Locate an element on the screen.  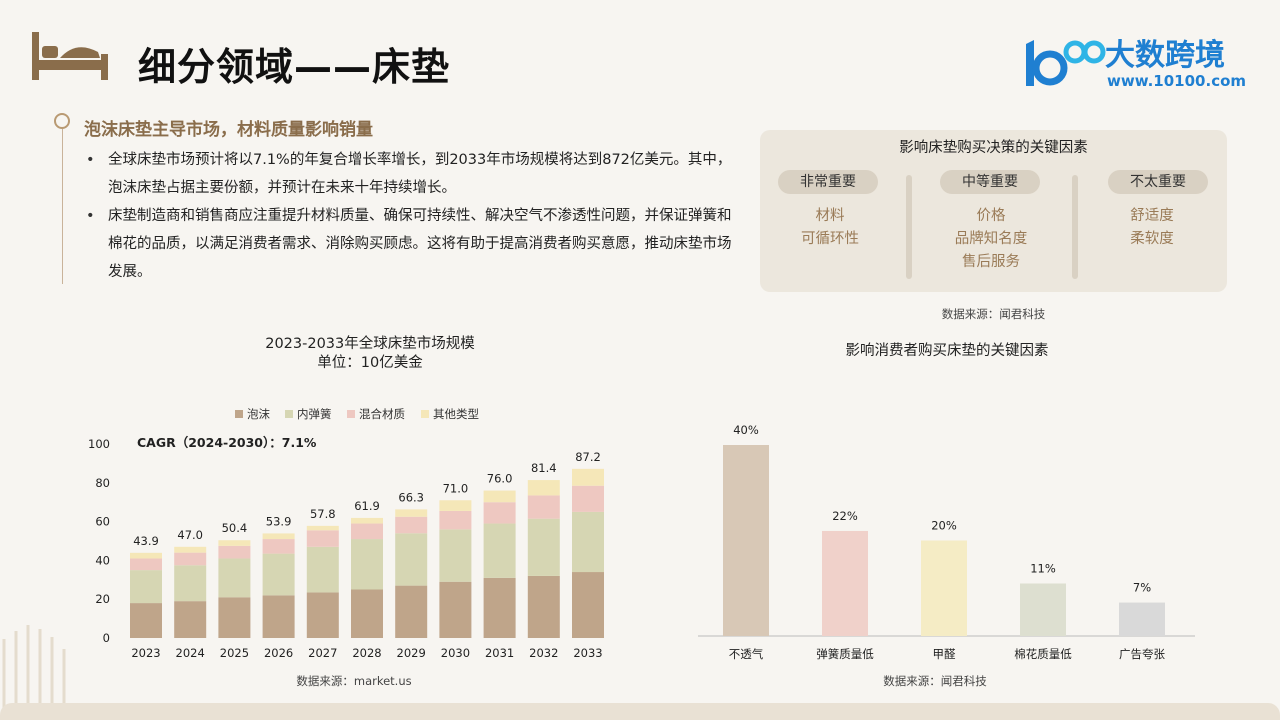
x-tick-label: 2025 is located at coordinates (234, 653).